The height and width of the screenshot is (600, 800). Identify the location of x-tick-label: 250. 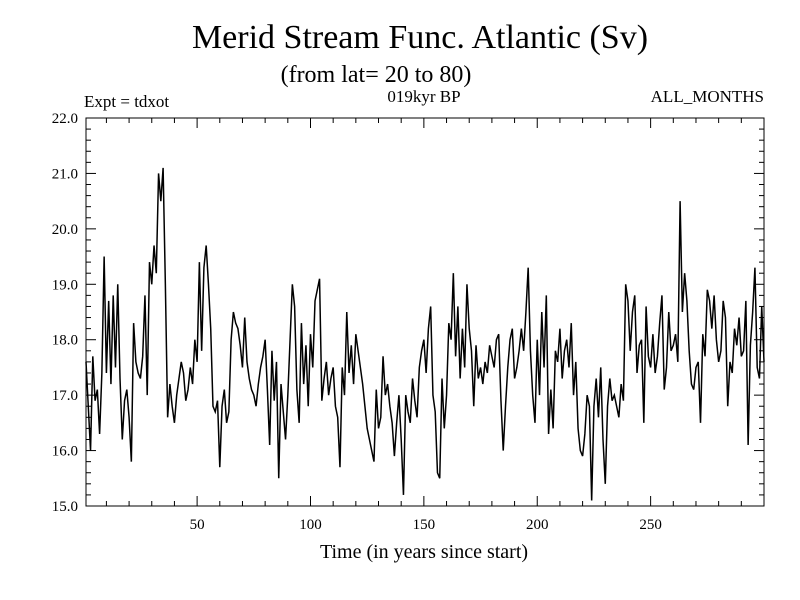
(650, 525).